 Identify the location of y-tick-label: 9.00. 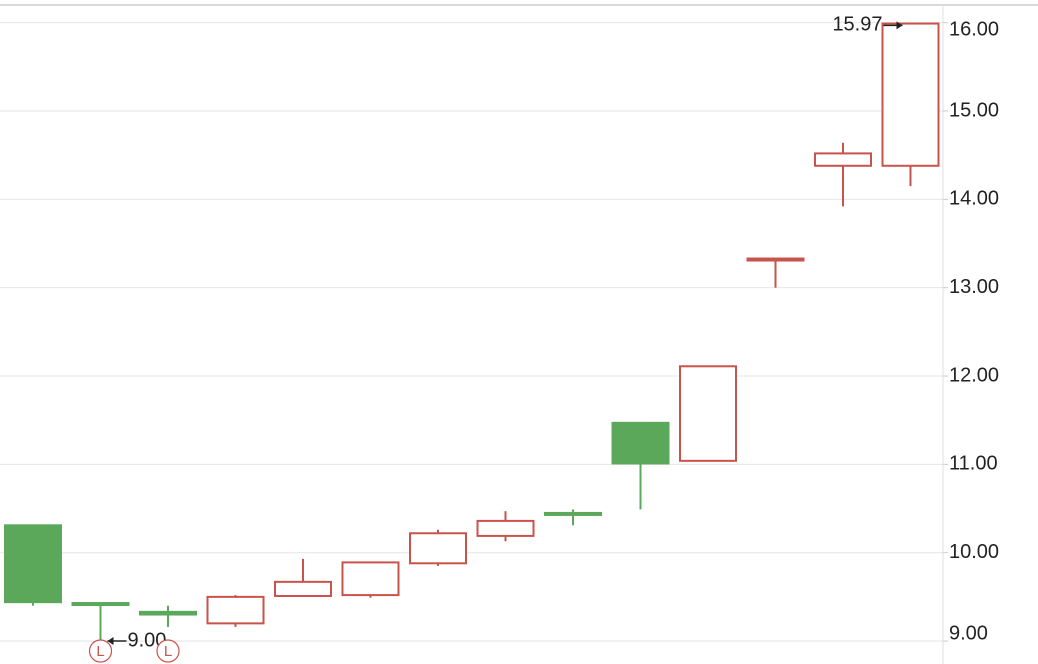
(968, 633).